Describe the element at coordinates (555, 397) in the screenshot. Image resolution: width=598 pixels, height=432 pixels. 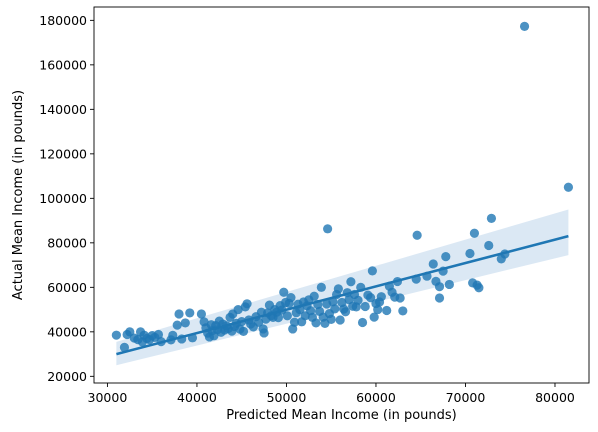
I see `x-tick-label-80000: 80000` at that location.